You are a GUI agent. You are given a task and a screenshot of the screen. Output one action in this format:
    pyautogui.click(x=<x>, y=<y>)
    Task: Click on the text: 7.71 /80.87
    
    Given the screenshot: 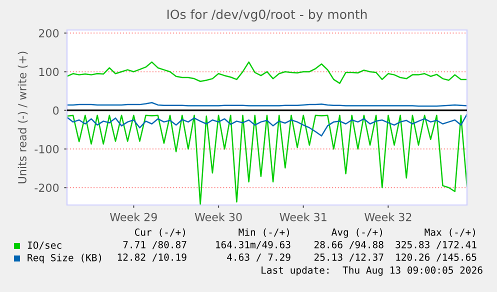 What is the action you would take?
    pyautogui.click(x=154, y=245)
    